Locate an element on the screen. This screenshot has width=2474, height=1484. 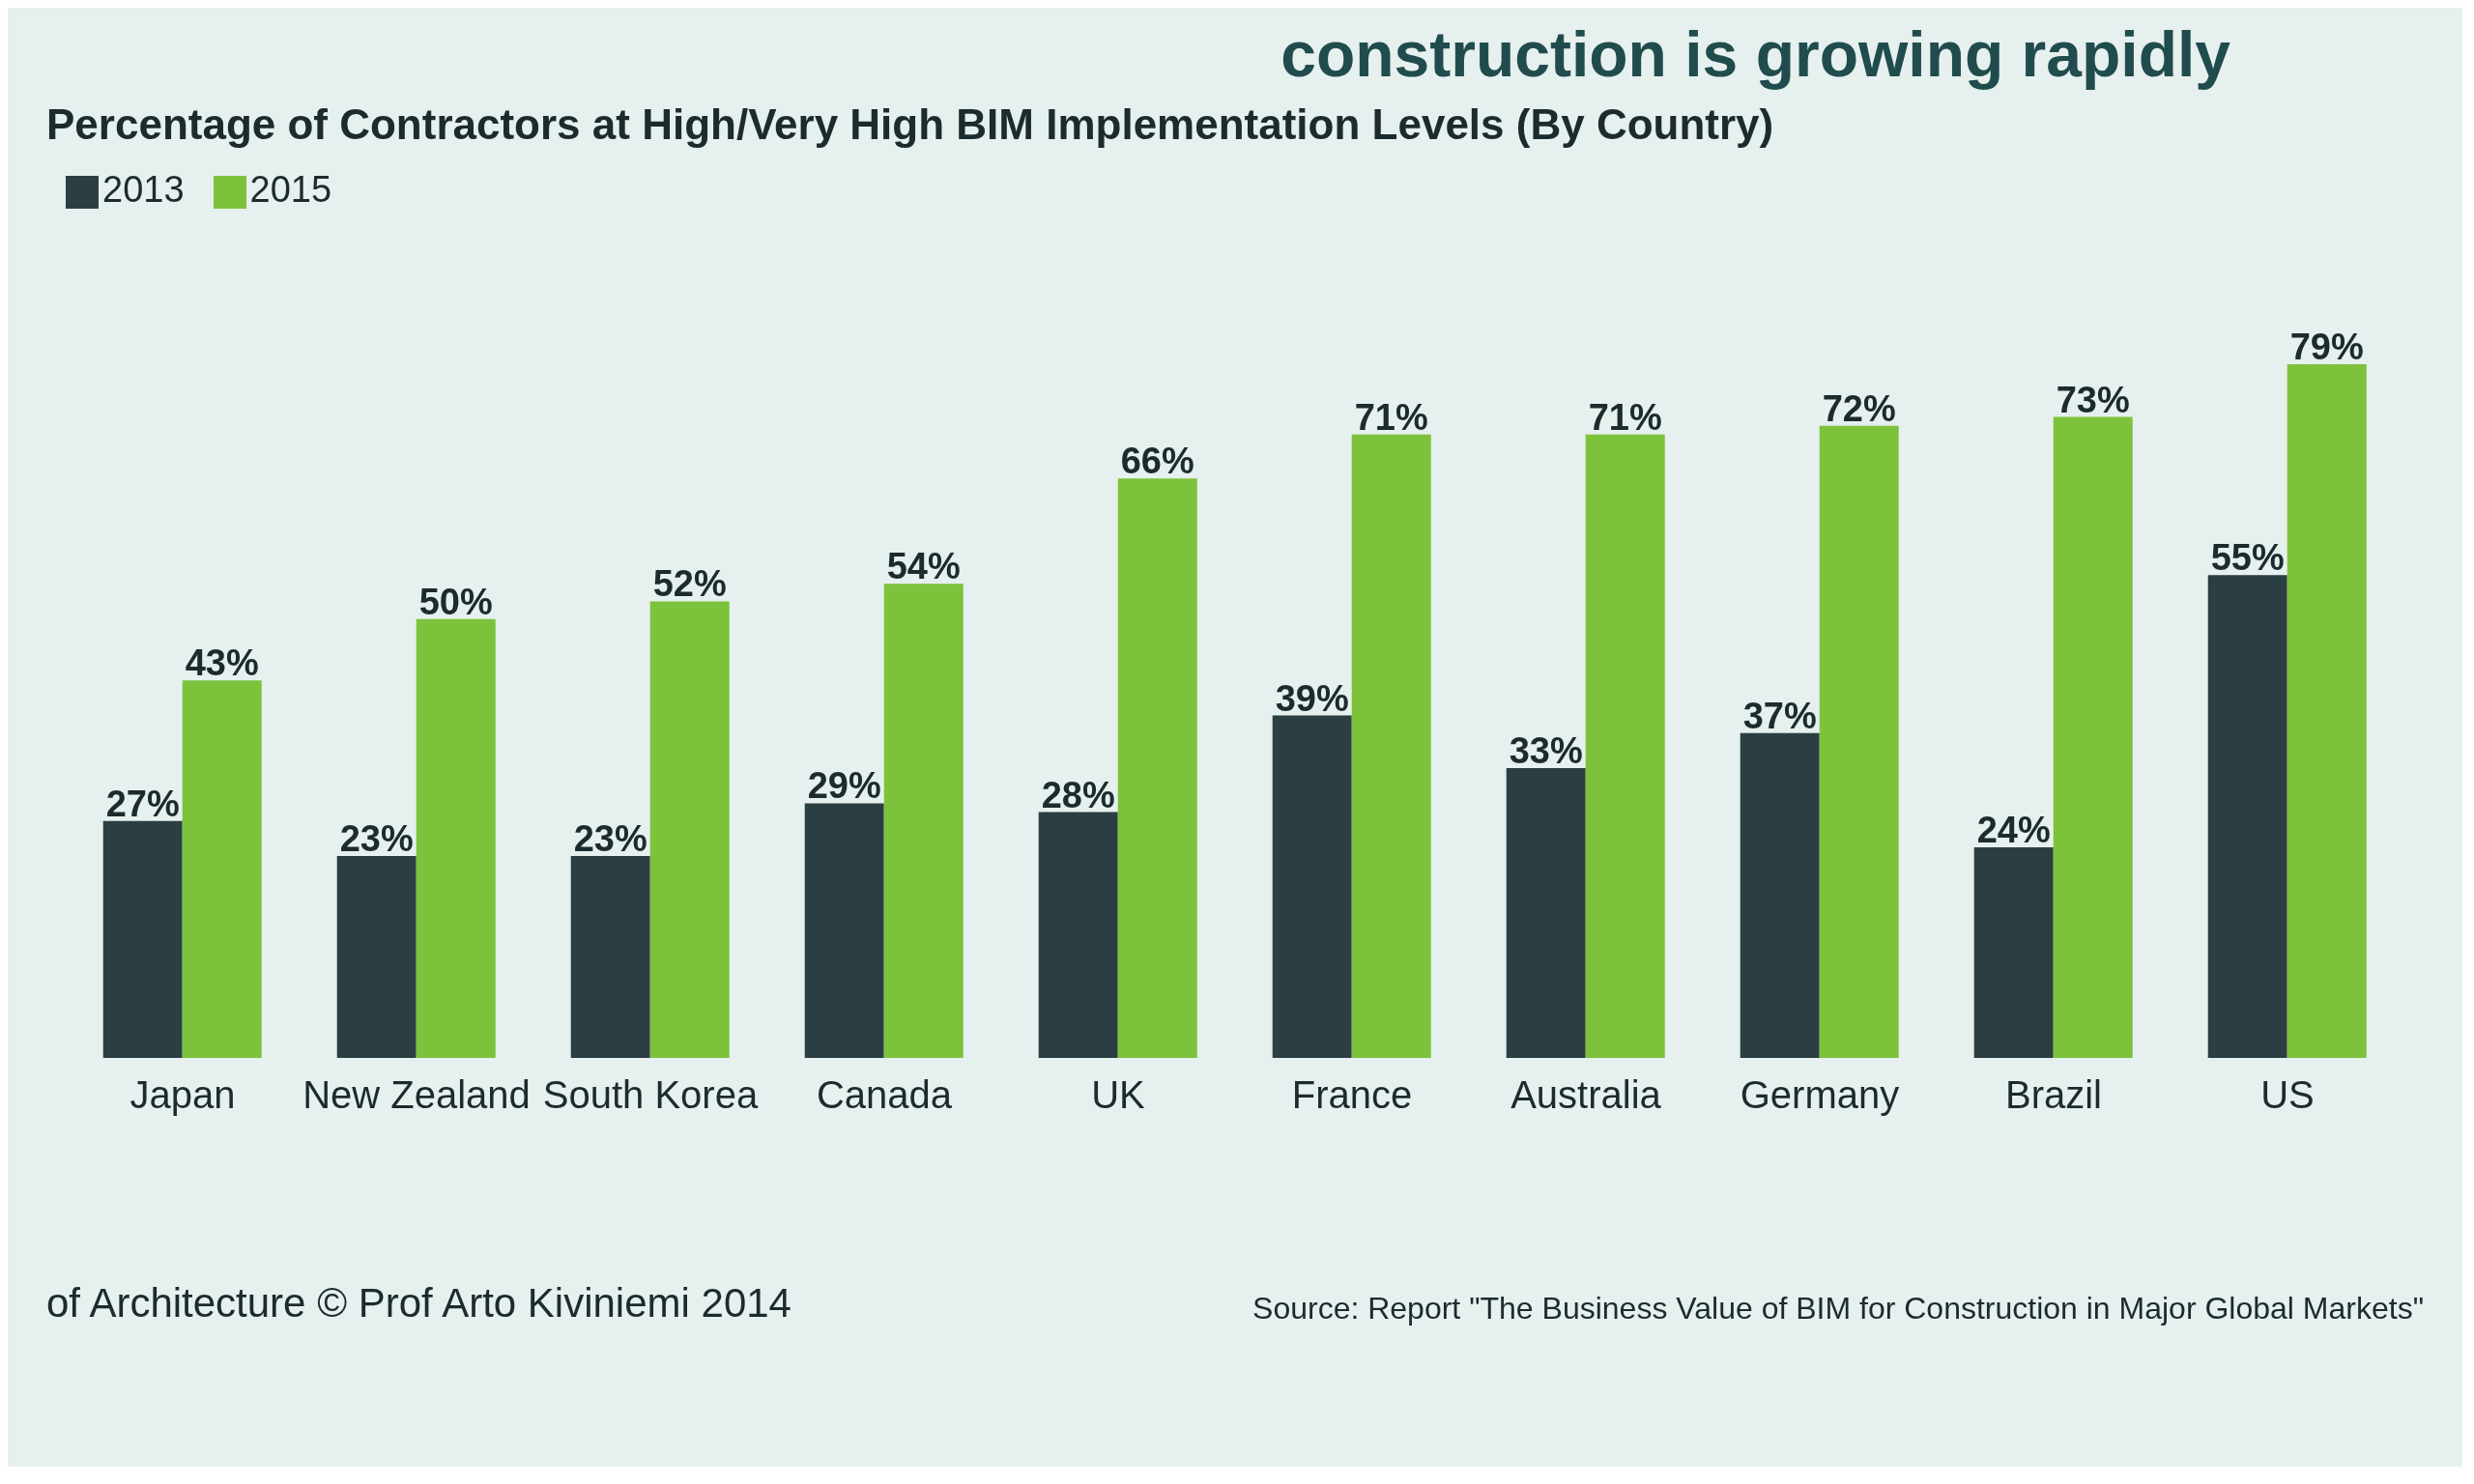
data-label: 52% is located at coordinates (689, 584).